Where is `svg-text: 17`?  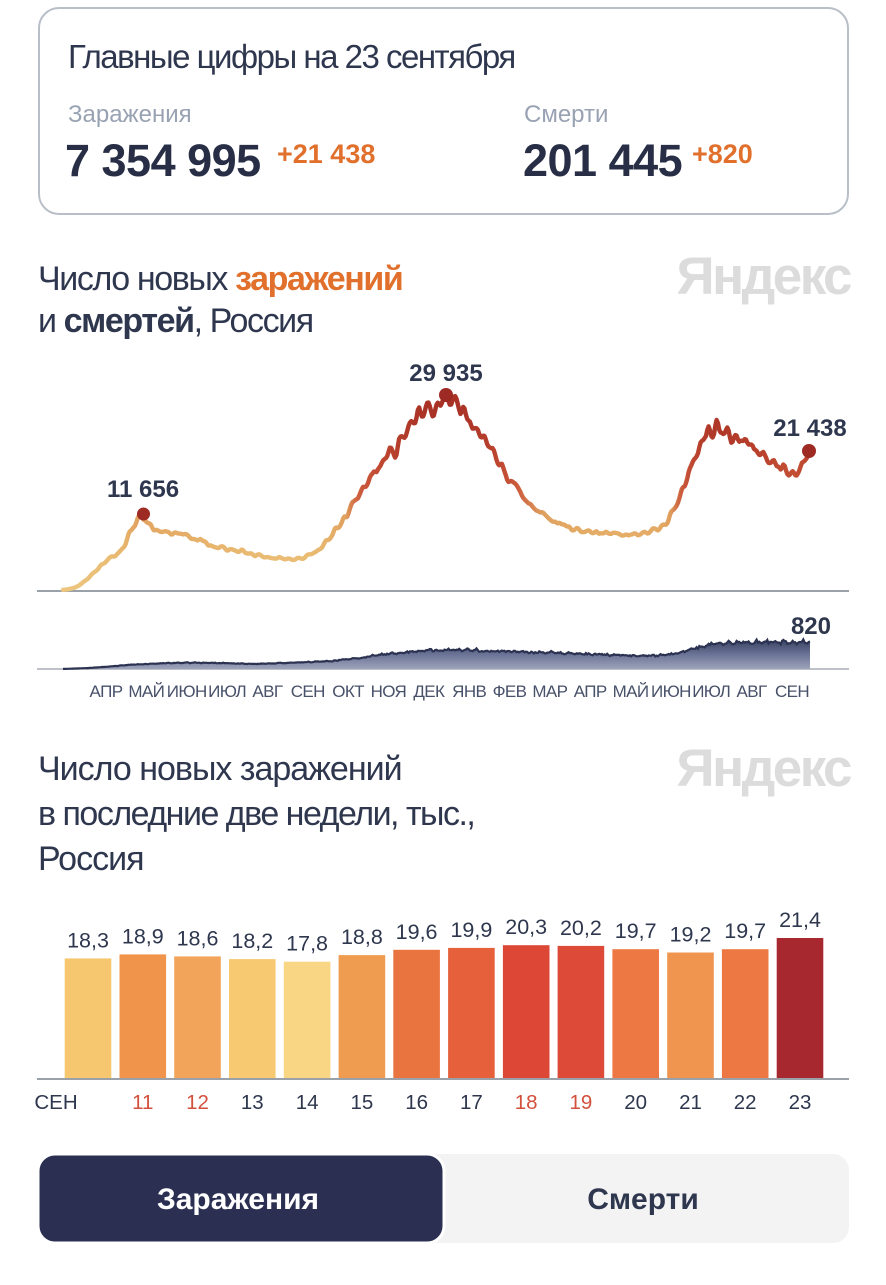
svg-text: 17 is located at coordinates (471, 1102).